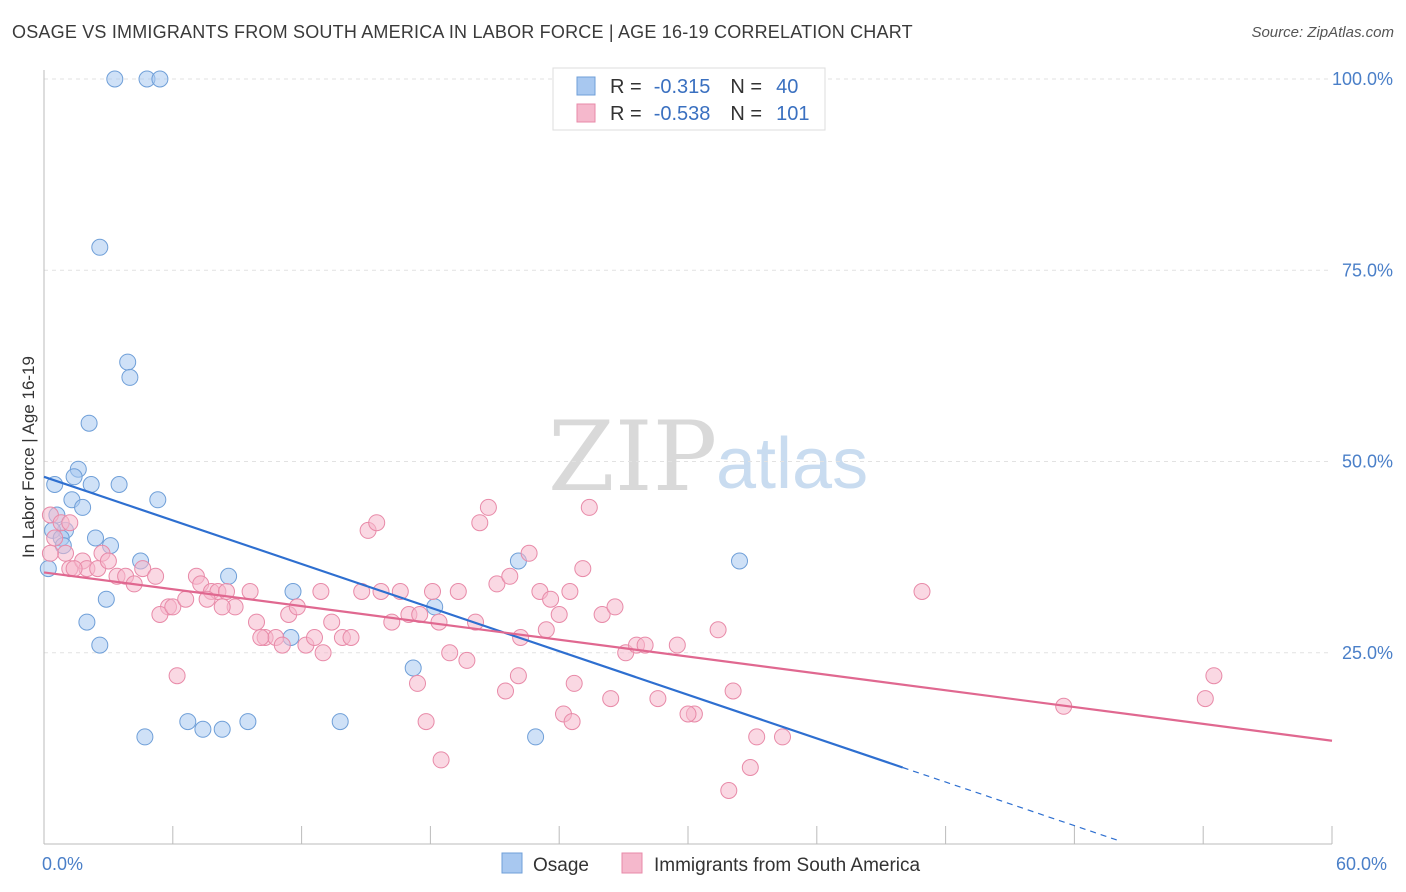  What do you see at coordinates (586, 86) in the screenshot?
I see `legend-swatch-osage` at bounding box center [586, 86].